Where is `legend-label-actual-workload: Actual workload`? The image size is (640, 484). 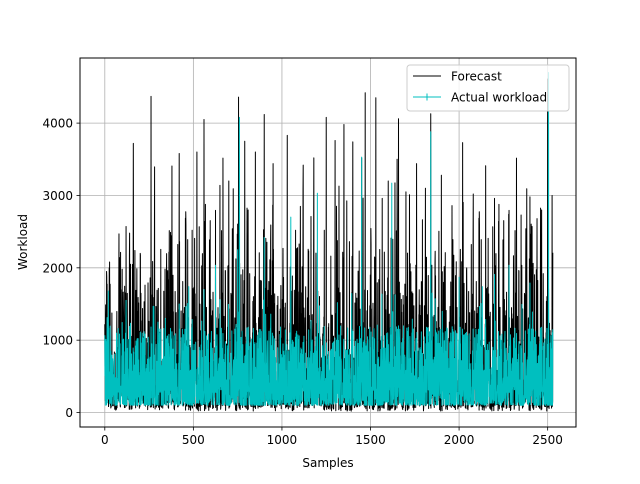
legend-label-actual-workload: Actual workload is located at coordinates (499, 98).